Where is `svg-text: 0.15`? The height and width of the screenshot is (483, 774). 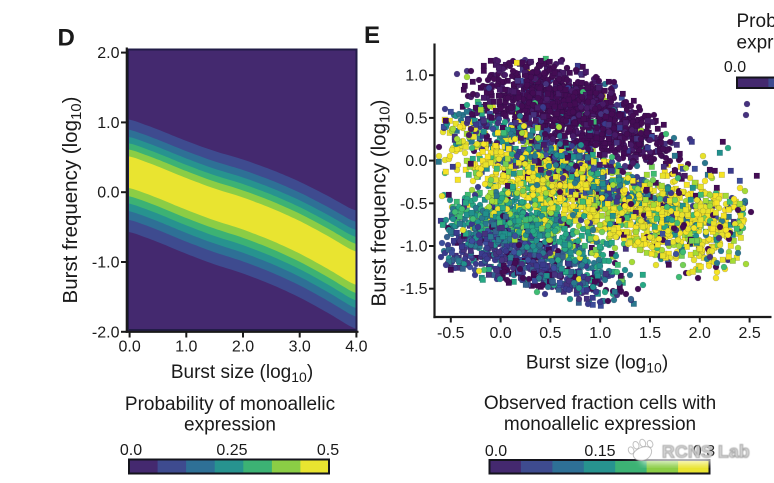 svg-text: 0.15 is located at coordinates (599, 451).